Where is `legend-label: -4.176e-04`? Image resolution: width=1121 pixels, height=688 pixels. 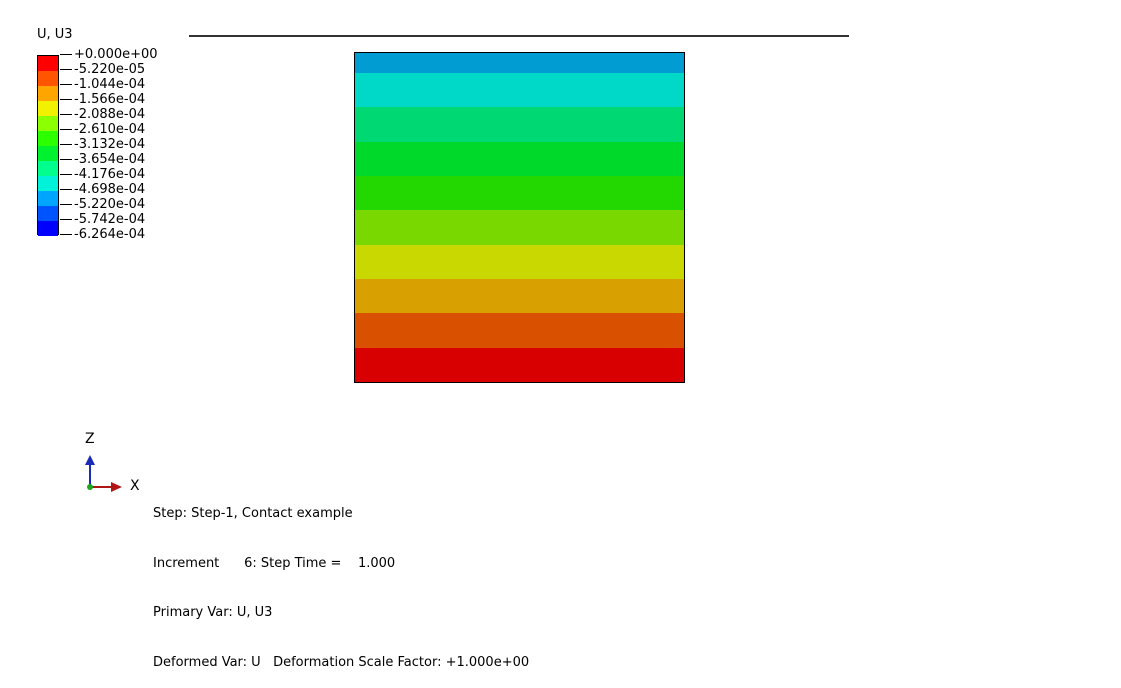
legend-label: -4.176e-04 is located at coordinates (110, 174).